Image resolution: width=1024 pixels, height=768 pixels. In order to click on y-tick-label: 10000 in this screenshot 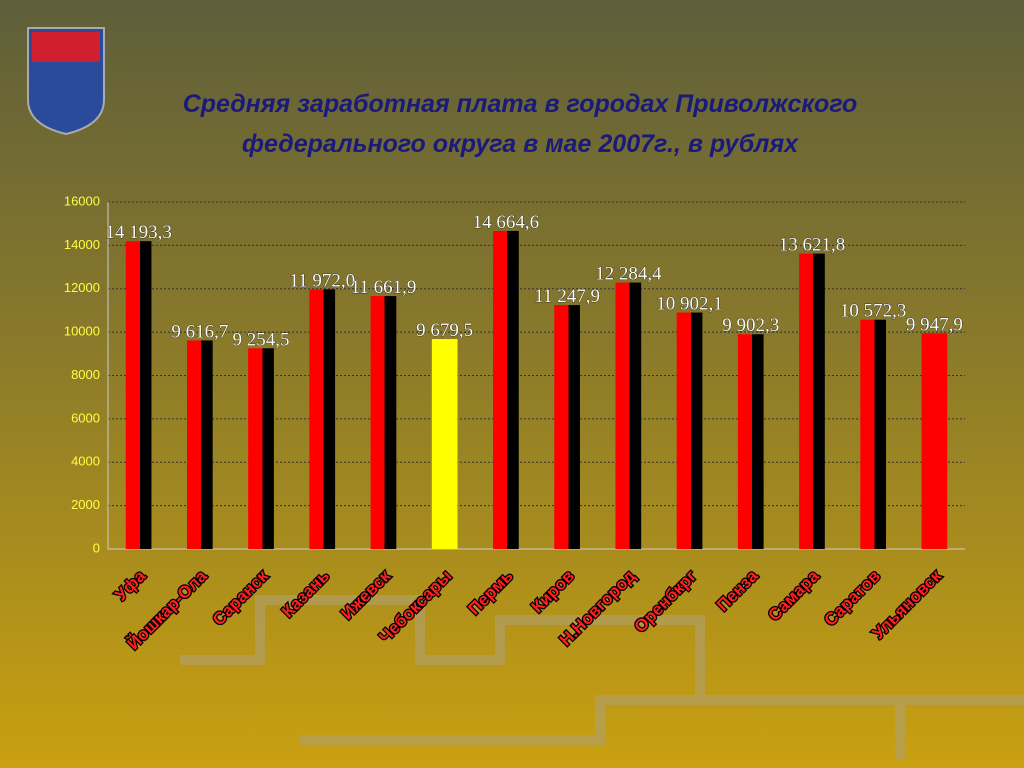, I will do `click(82, 331)`.